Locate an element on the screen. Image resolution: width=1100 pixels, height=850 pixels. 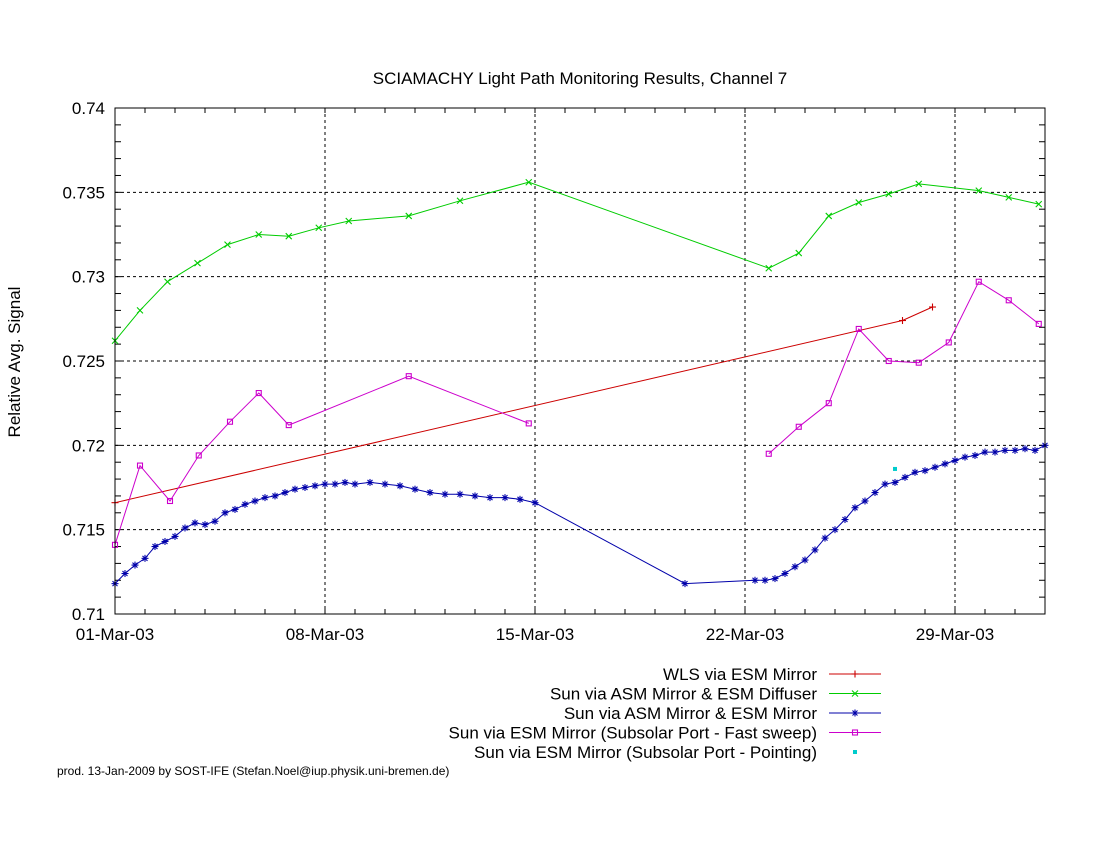
x-tick-label: 29-Mar-03 is located at coordinates (955, 634).